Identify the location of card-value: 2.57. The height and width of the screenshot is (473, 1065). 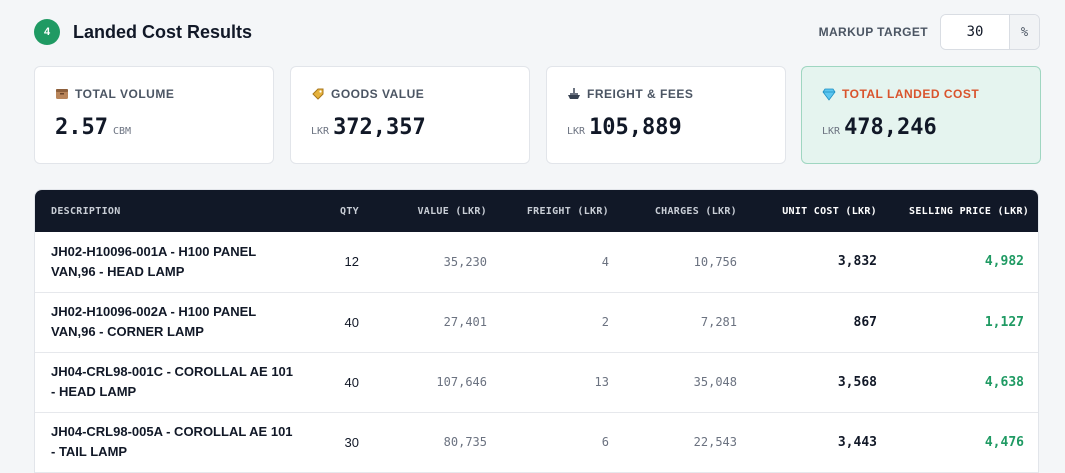
(81, 127).